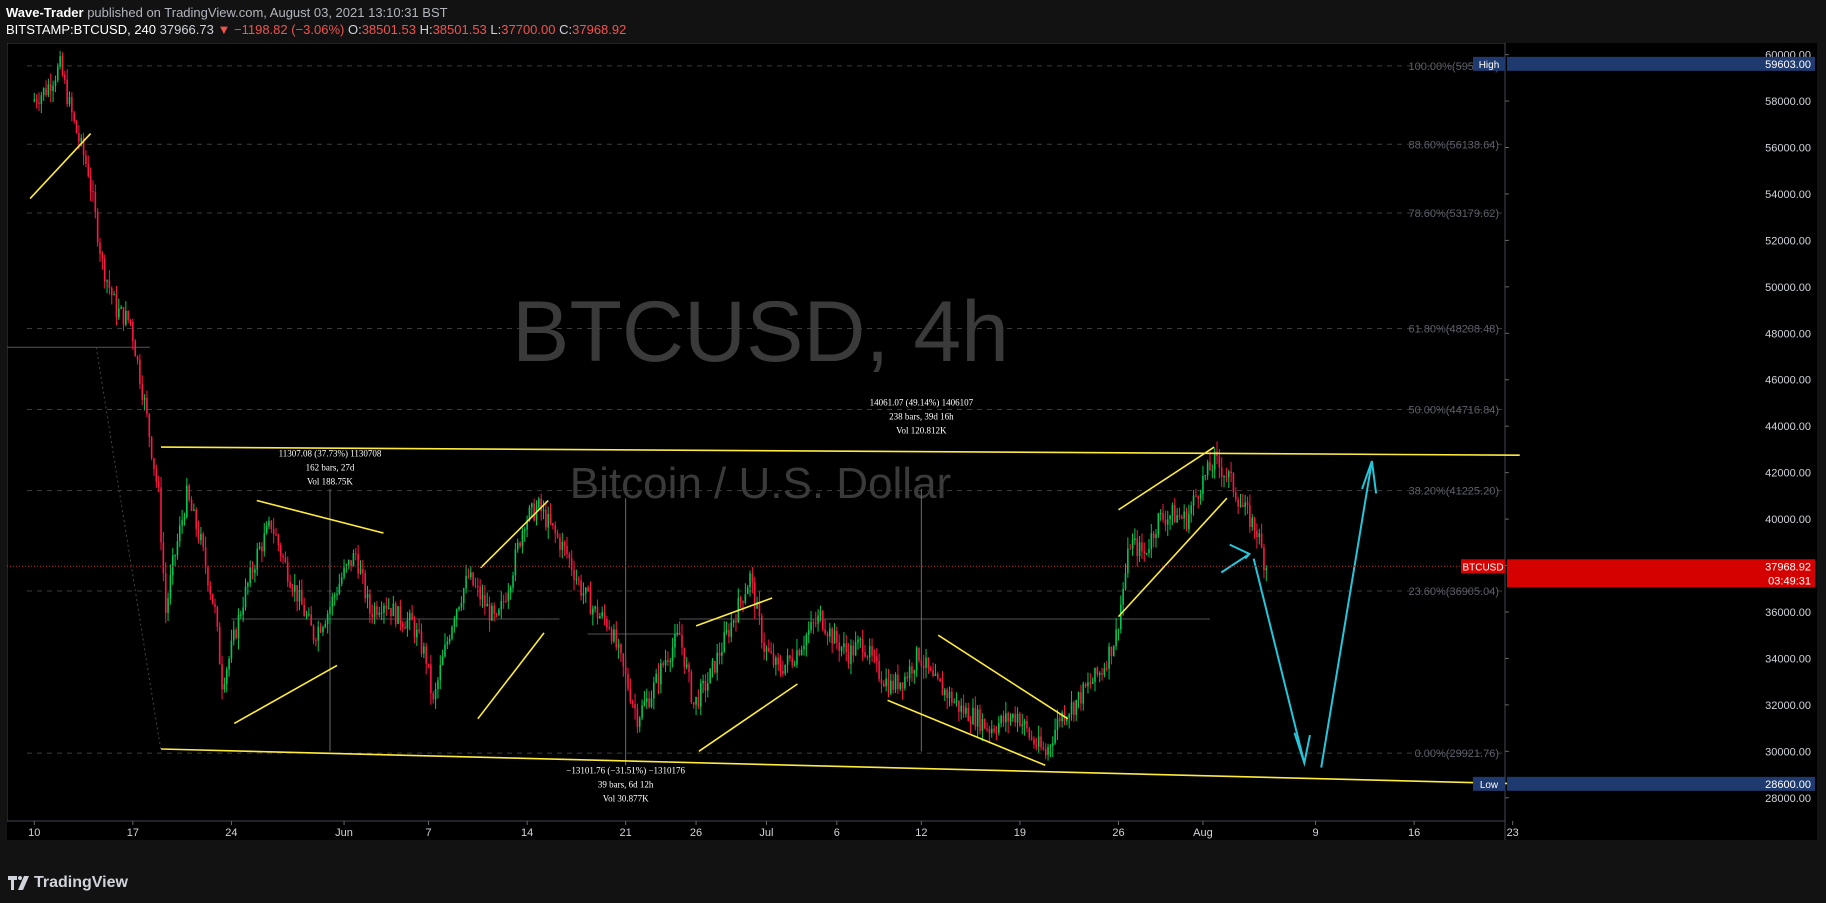 The image size is (1826, 903). I want to click on price-tick-label: 44000.00, so click(1788, 427).